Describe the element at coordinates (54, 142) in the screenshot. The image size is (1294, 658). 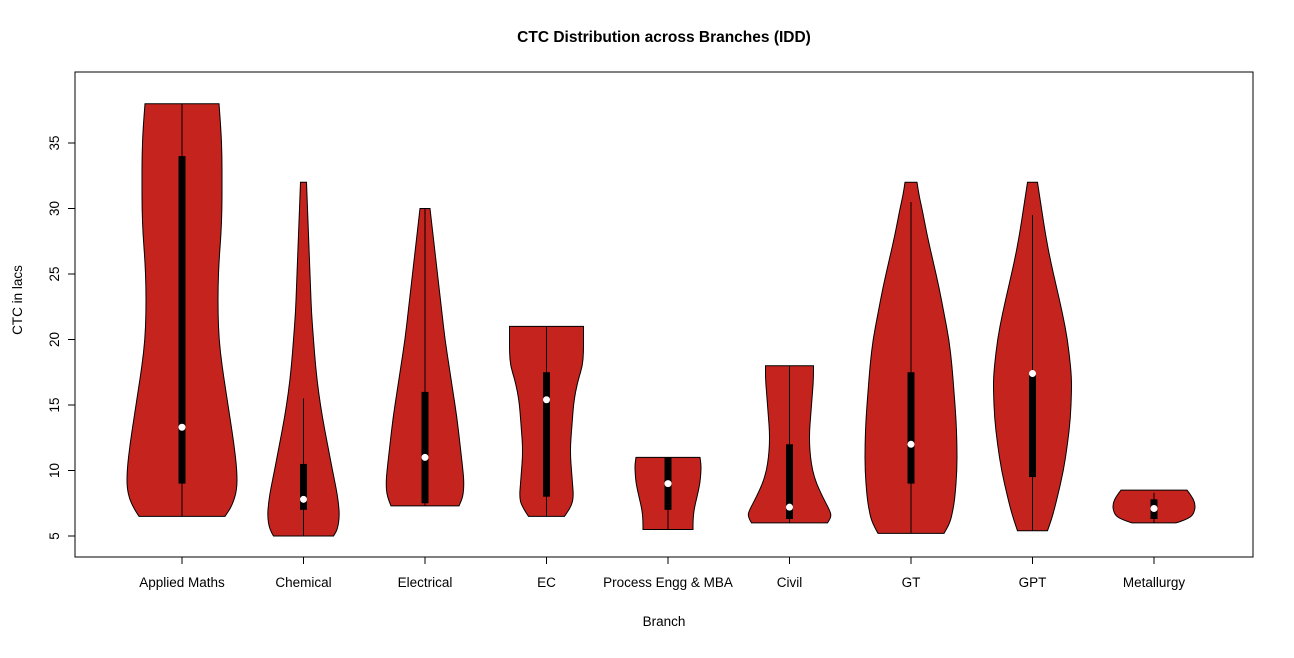
I see `y-tick-label: 35` at that location.